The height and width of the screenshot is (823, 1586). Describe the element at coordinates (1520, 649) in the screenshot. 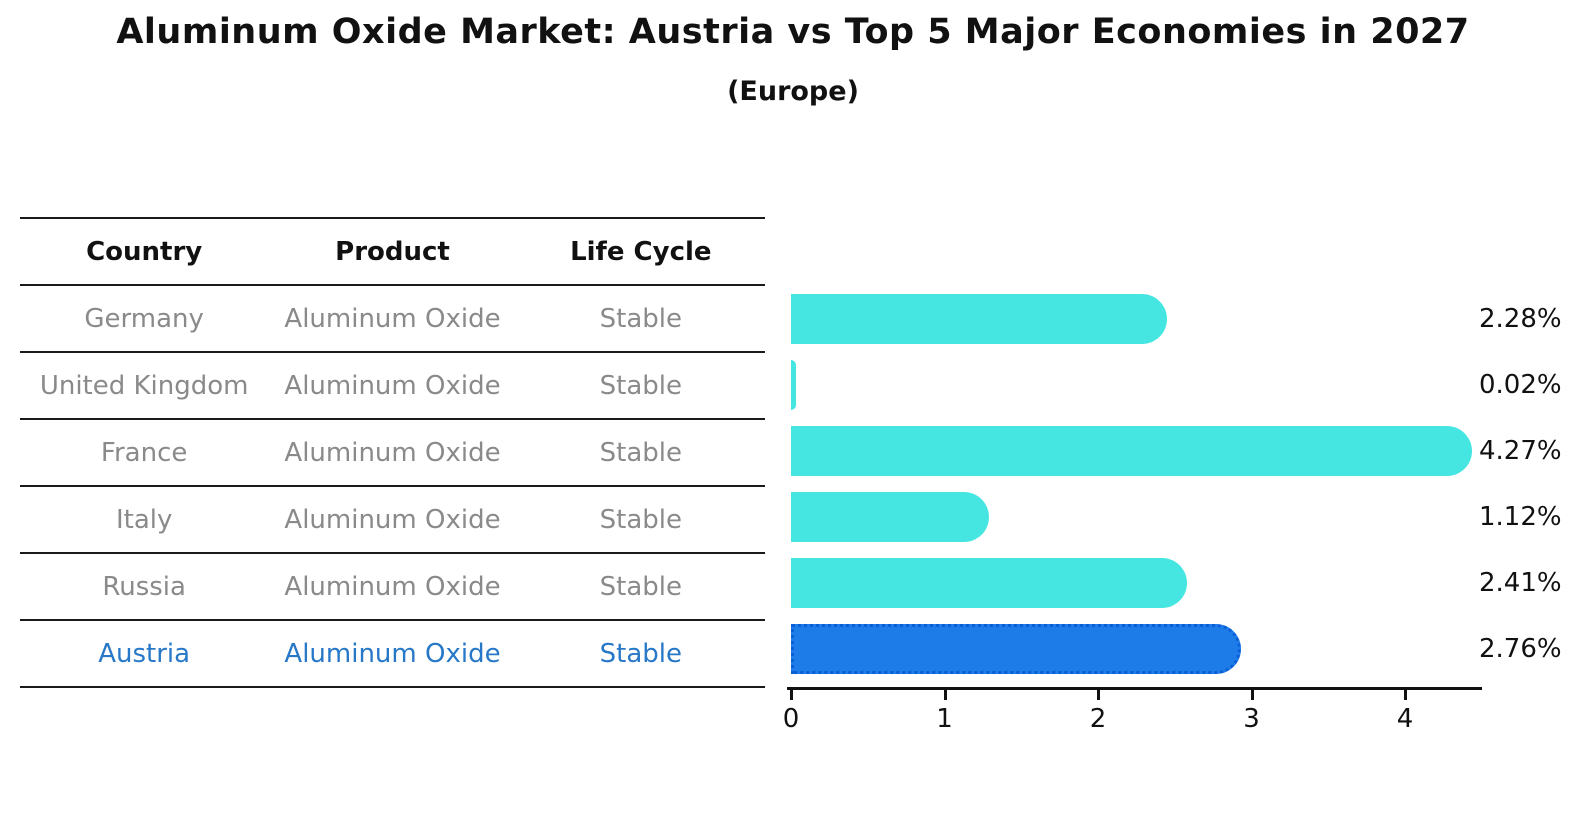

I see `value-label-austria: 2.76%` at that location.